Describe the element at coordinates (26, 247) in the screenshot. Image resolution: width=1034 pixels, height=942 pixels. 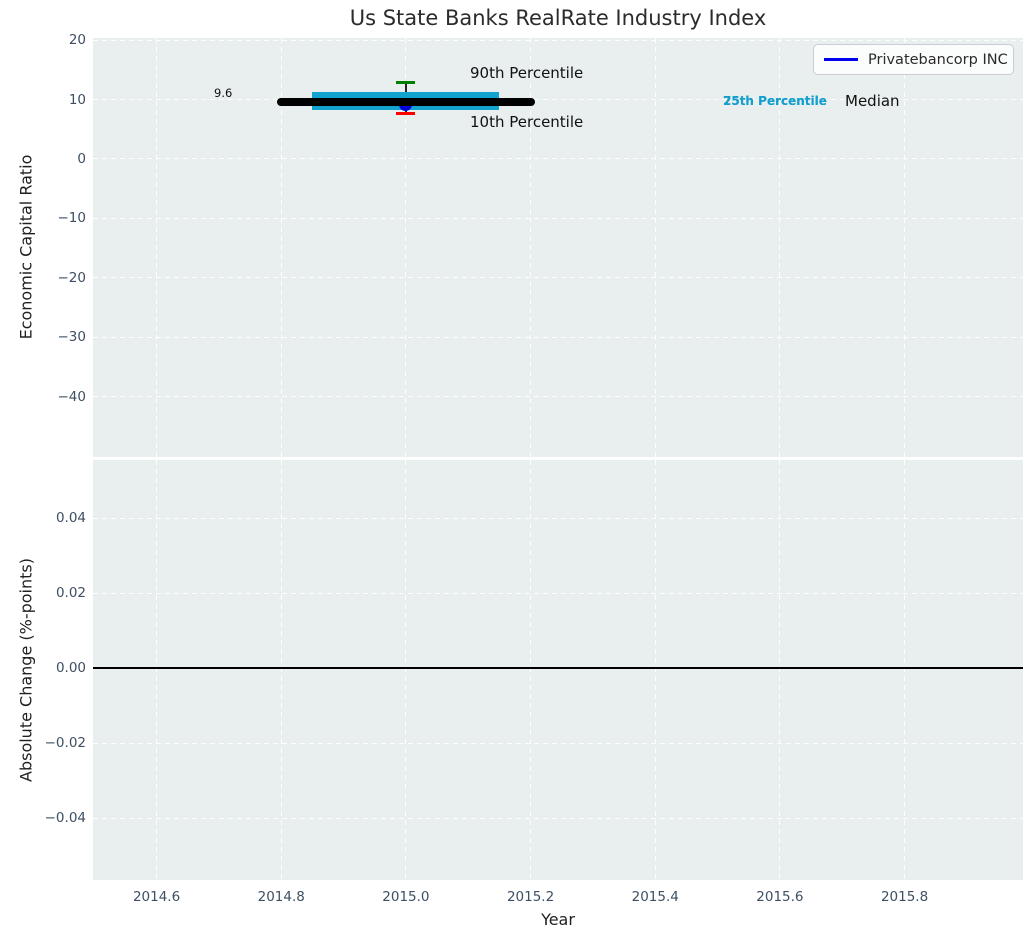
I see `y-axis-label-top: Economic Capital Ratio` at that location.